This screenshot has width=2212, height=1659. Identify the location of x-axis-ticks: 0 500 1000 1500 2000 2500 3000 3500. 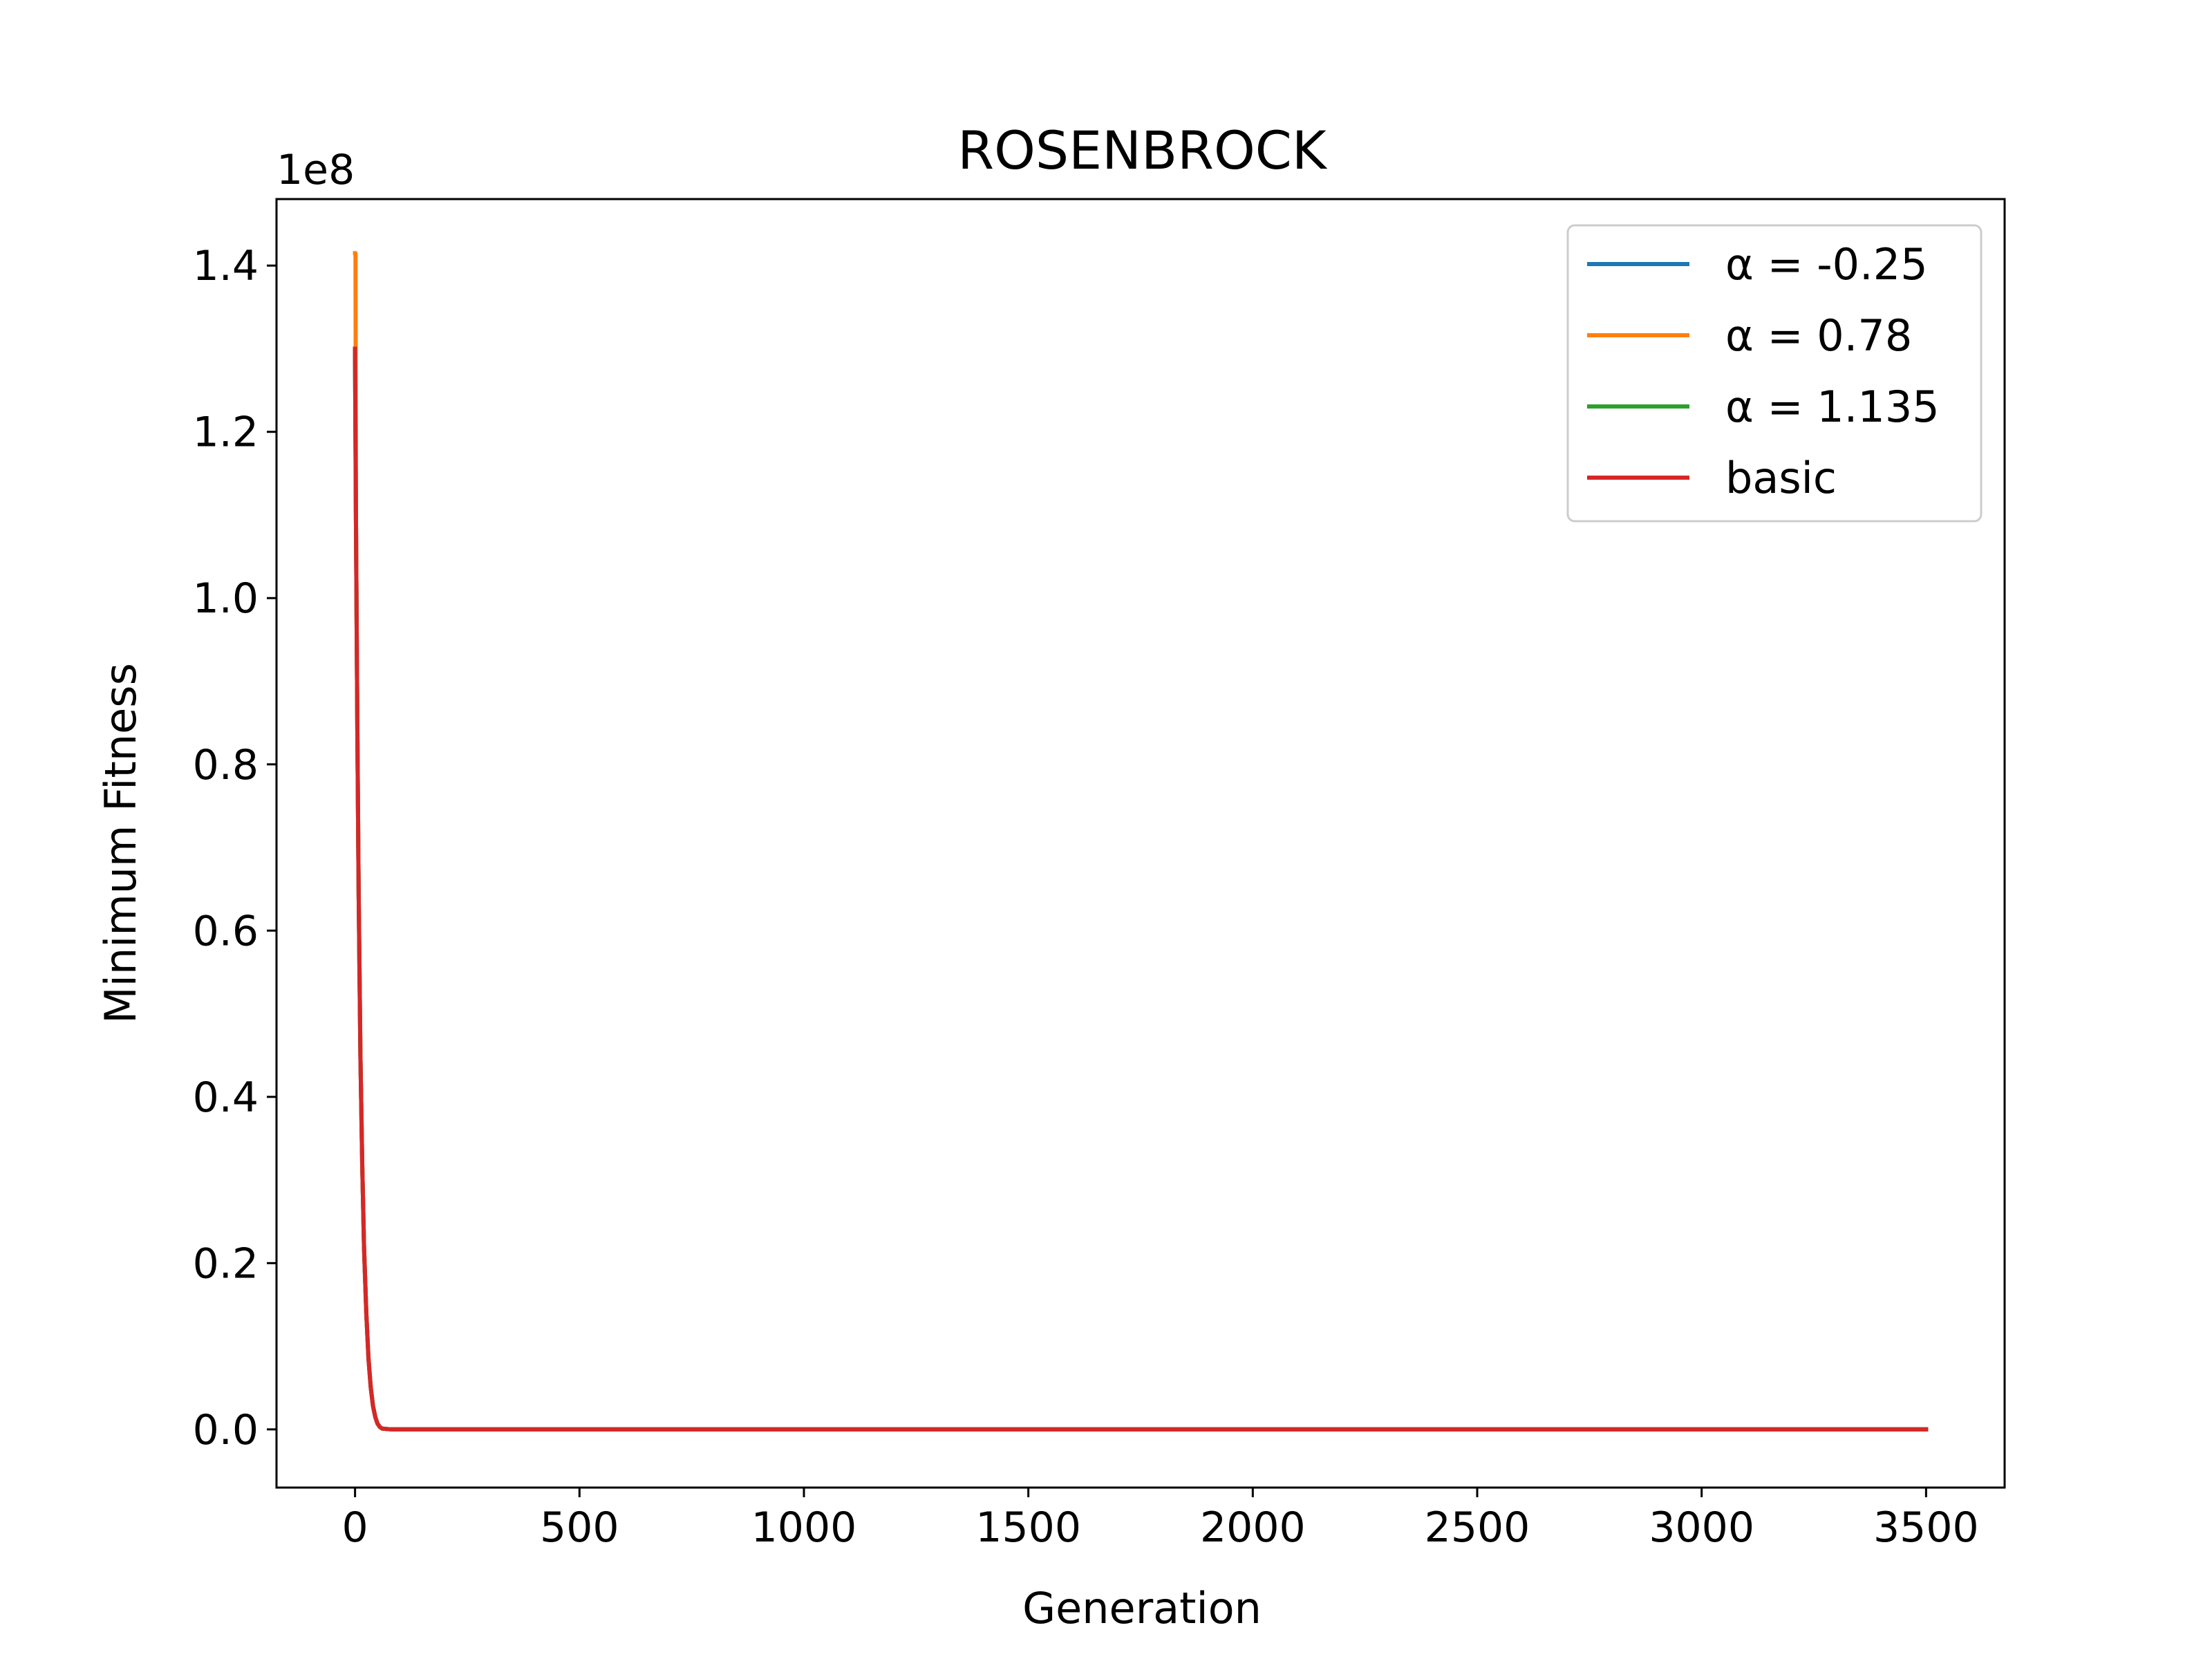
(1160, 1520).